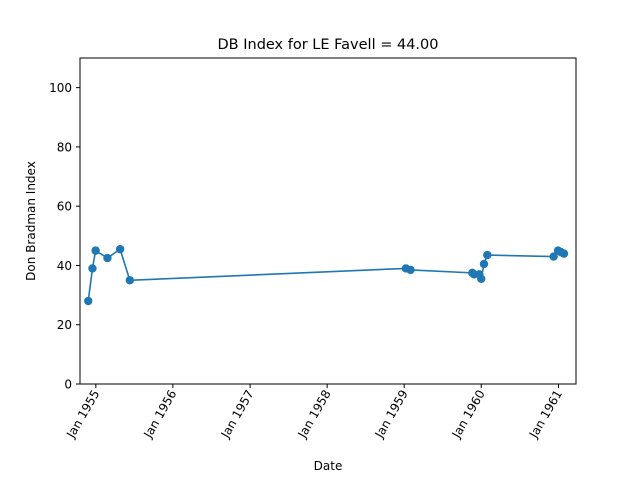 Image resolution: width=640 pixels, height=480 pixels. I want to click on y-axis: 0 20 40 60 80 100, so click(64, 236).